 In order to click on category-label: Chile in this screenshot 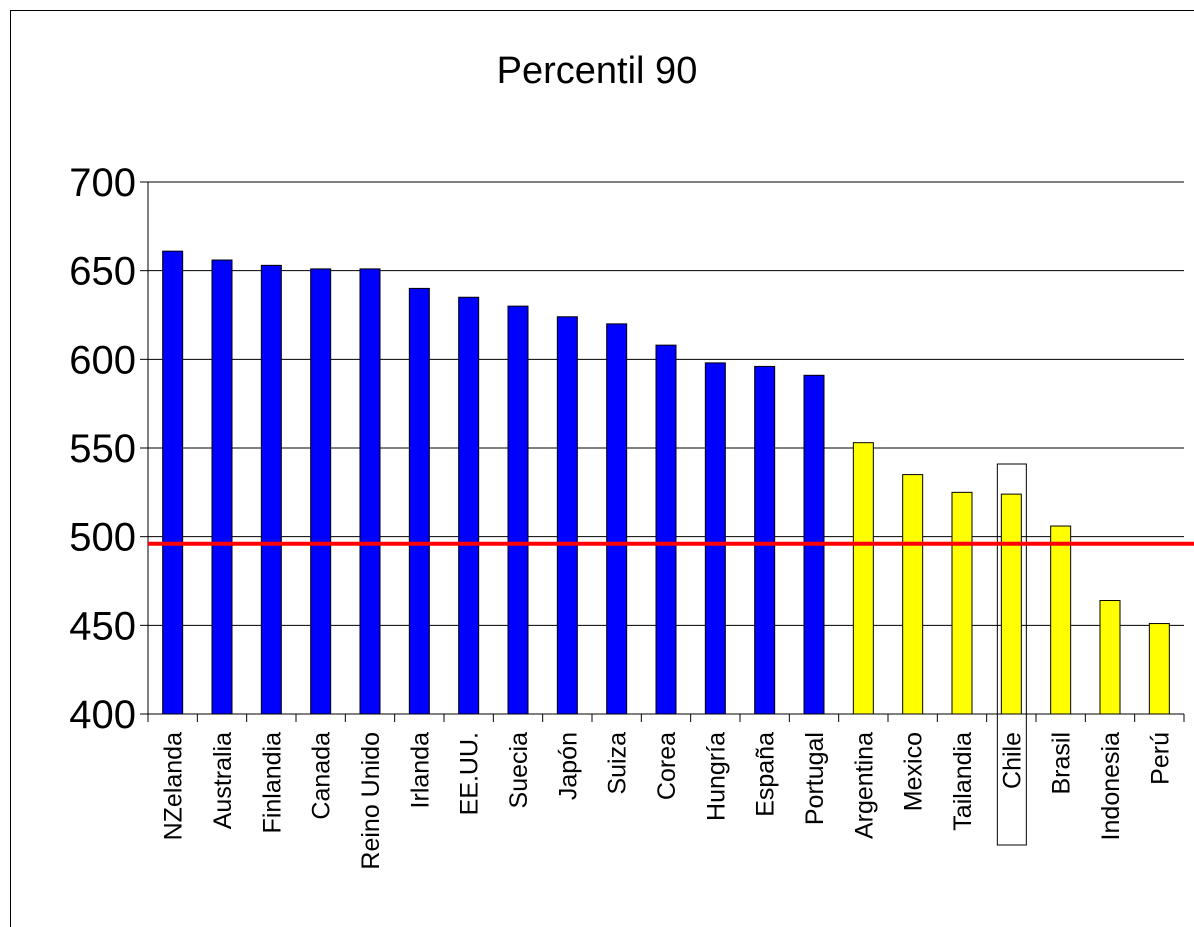, I will do `click(1012, 760)`.